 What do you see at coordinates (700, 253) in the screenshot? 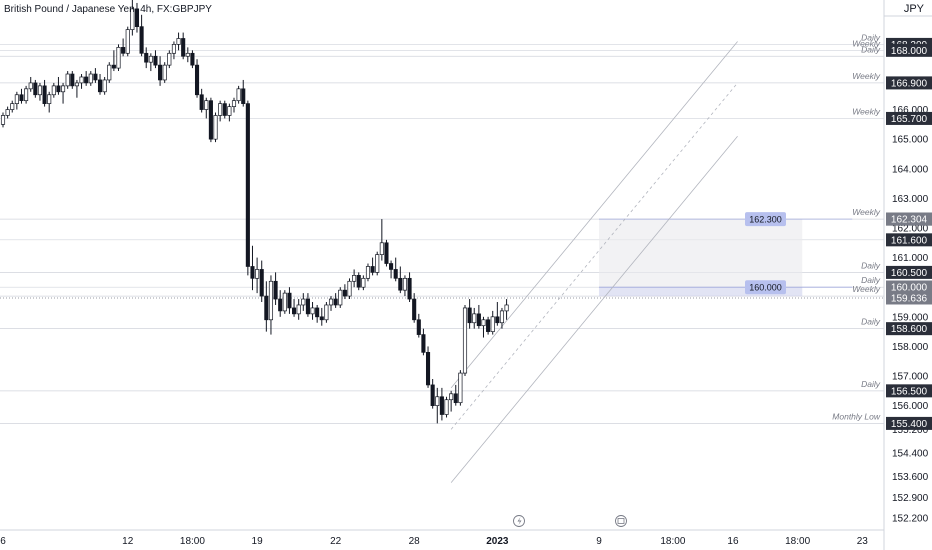
I see `target-zone` at bounding box center [700, 253].